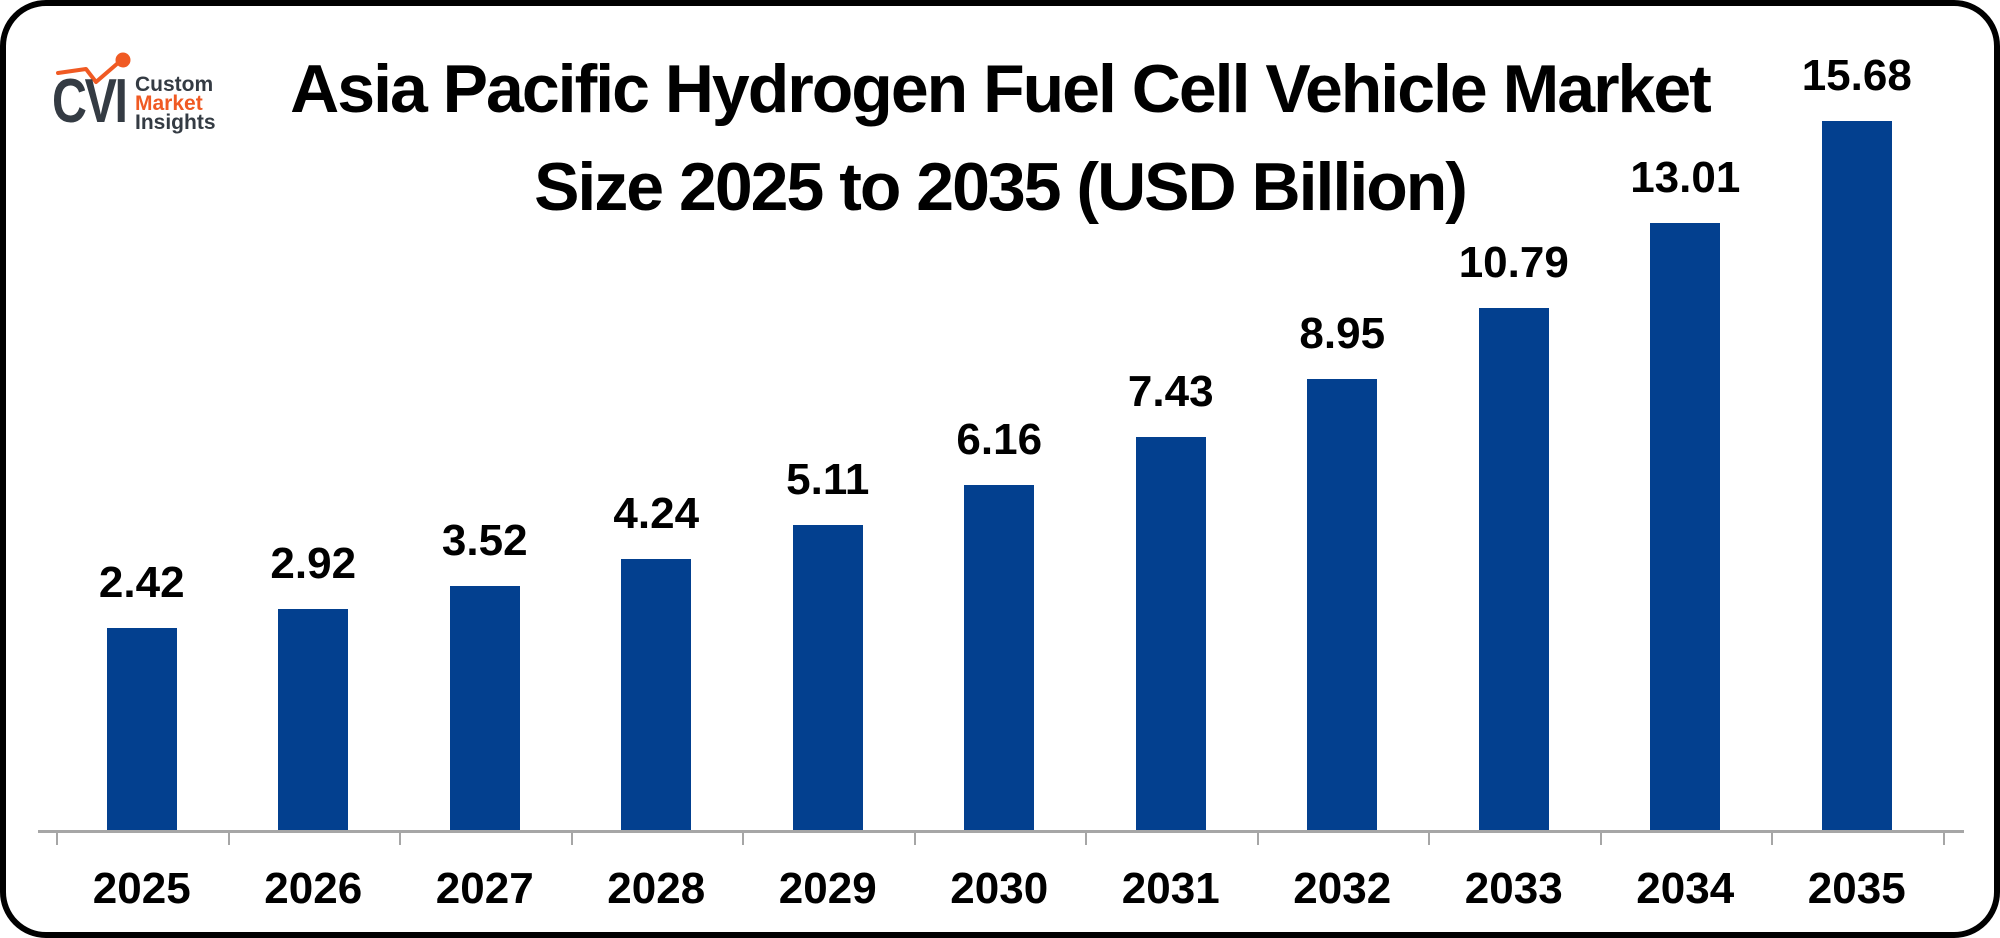  I want to click on x-axis-label-2028: 2028, so click(656, 888).